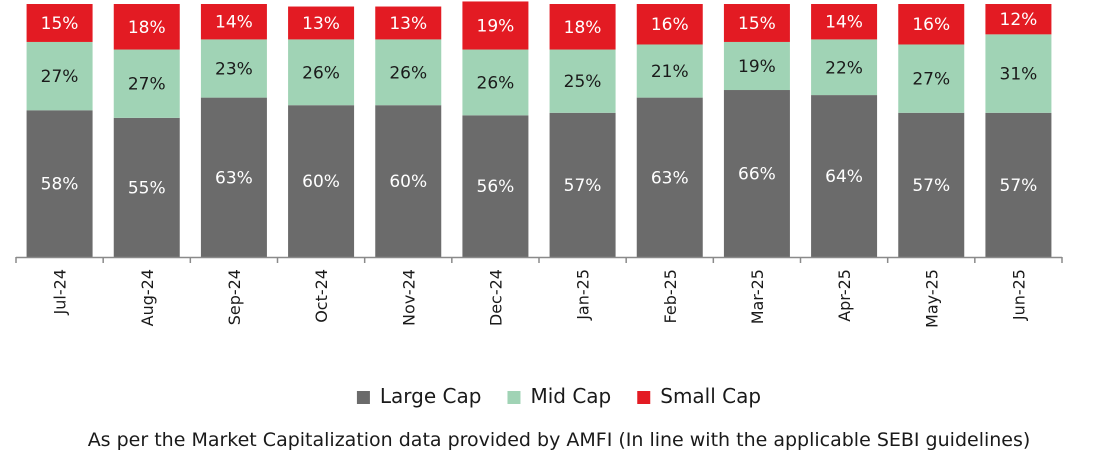 The image size is (1119, 465). I want to click on data-label-small-cap-oct-24: 13%, so click(321, 24).